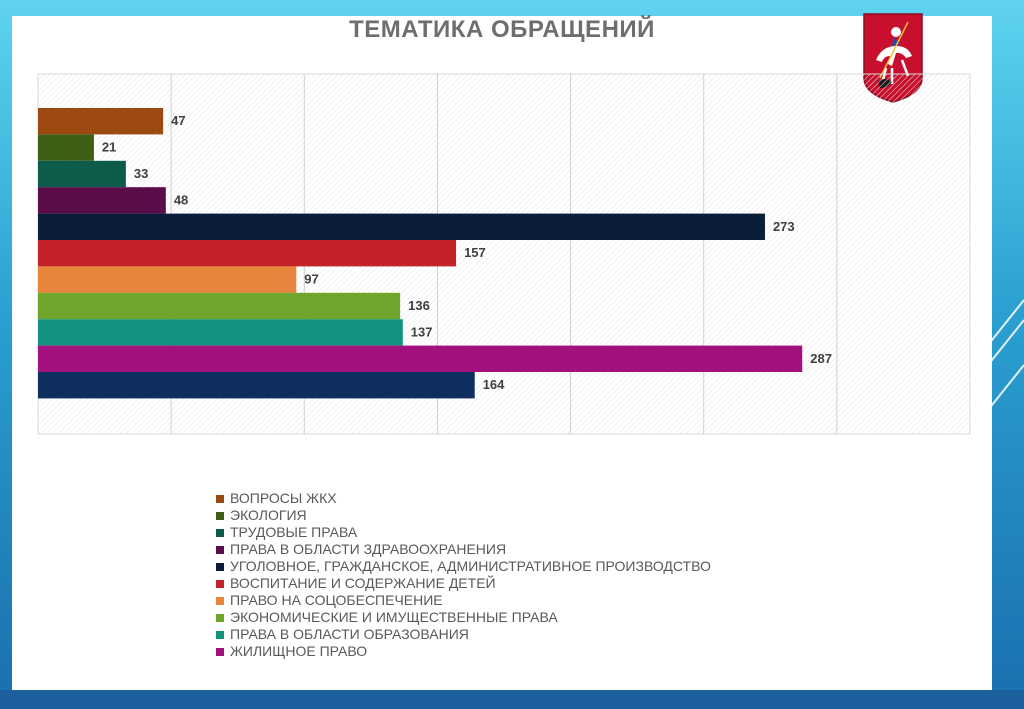 The height and width of the screenshot is (709, 1024). Describe the element at coordinates (502, 29) in the screenshot. I see `chart-title: ТЕМАТИКА ОБРАЩЕНИЙ` at that location.